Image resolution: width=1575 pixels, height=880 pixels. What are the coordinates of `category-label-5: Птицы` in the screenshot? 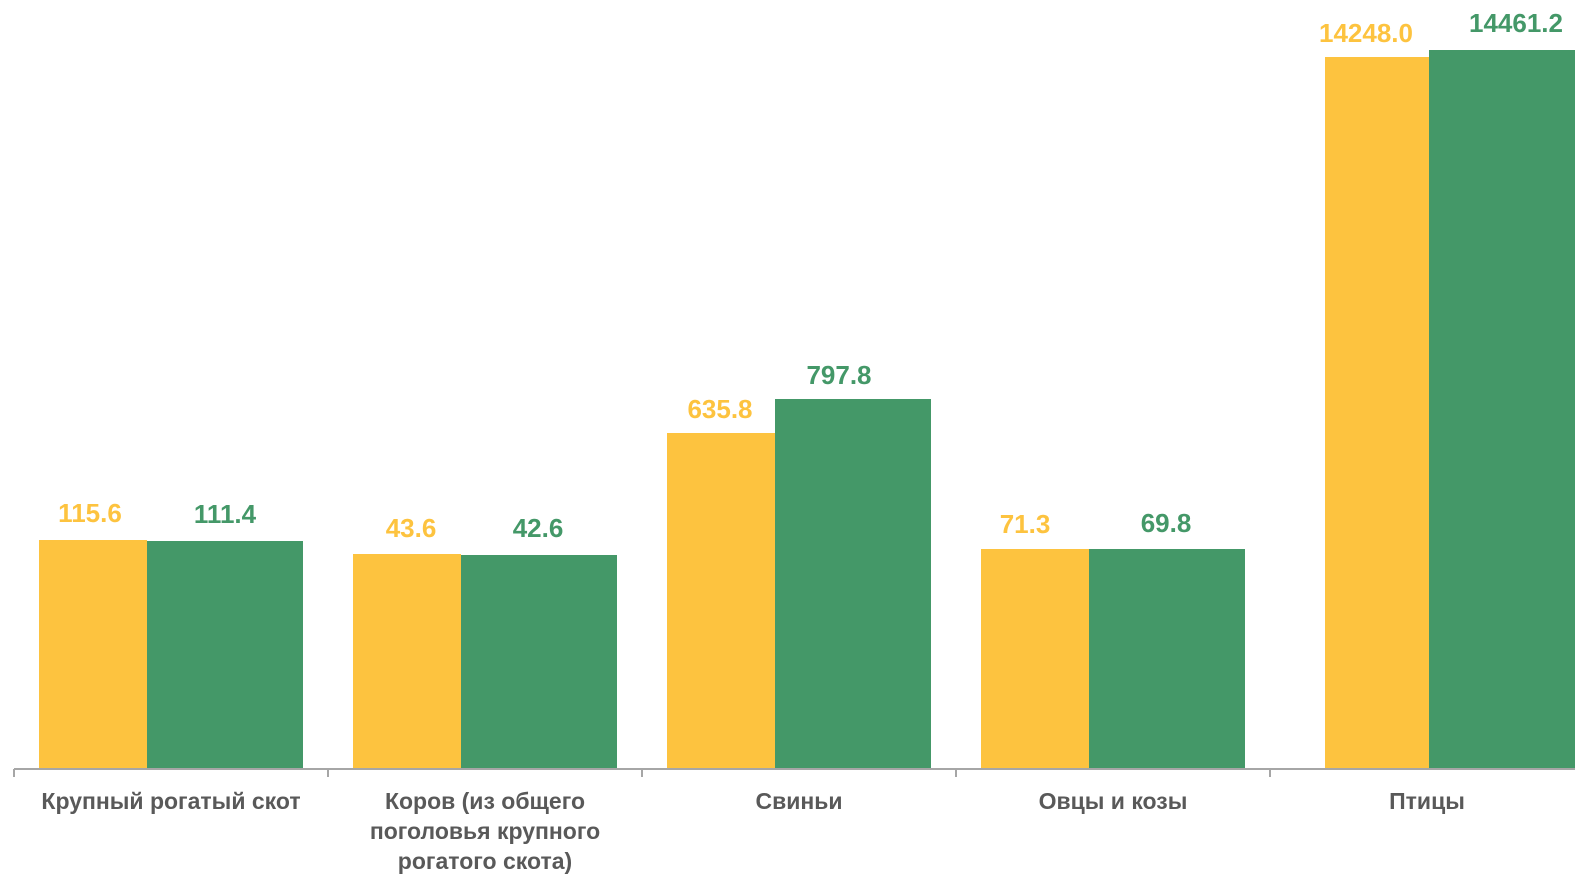 It's located at (1427, 801).